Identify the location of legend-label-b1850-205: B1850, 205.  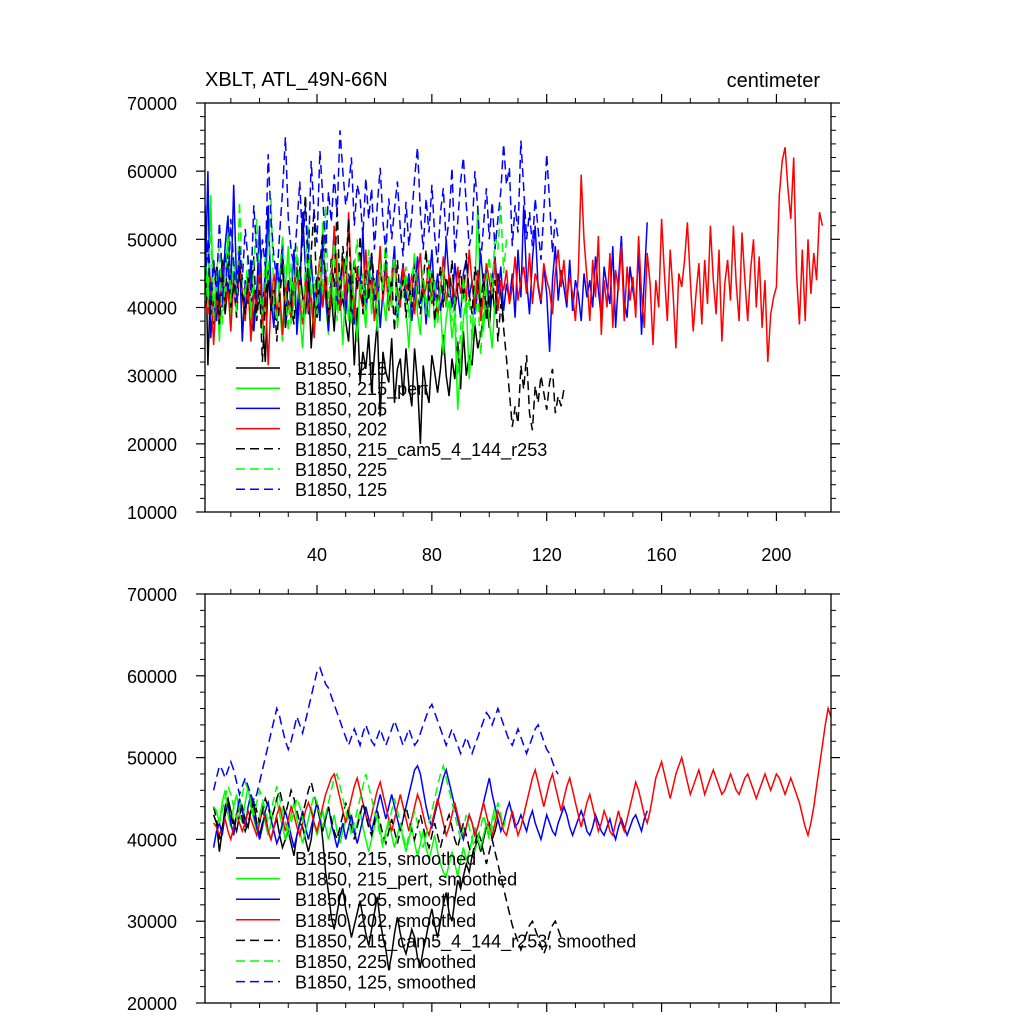
(341, 409).